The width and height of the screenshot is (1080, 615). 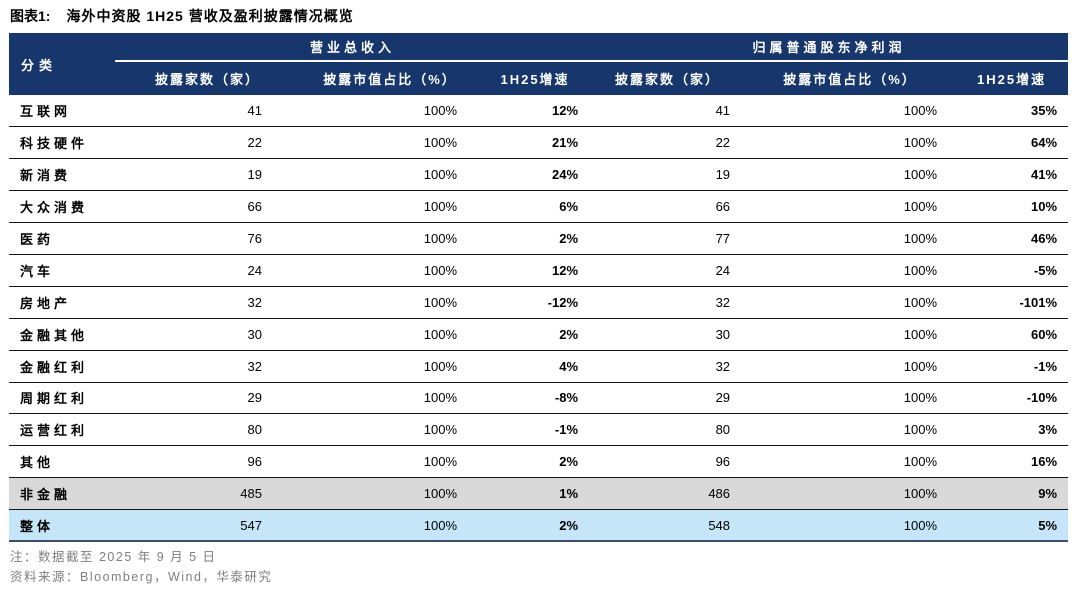 What do you see at coordinates (1012, 526) in the screenshot?
I see `profit-growth-cell: 5%` at bounding box center [1012, 526].